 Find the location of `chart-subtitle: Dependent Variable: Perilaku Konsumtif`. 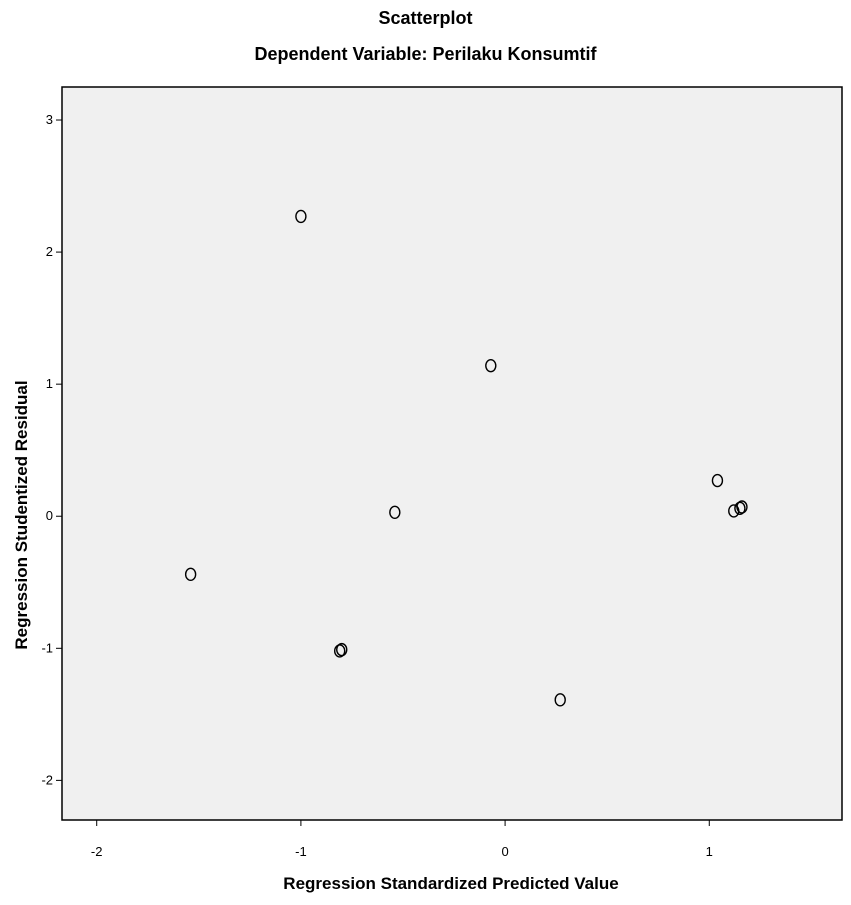

chart-subtitle: Dependent Variable: Perilaku Konsumtif is located at coordinates (425, 54).